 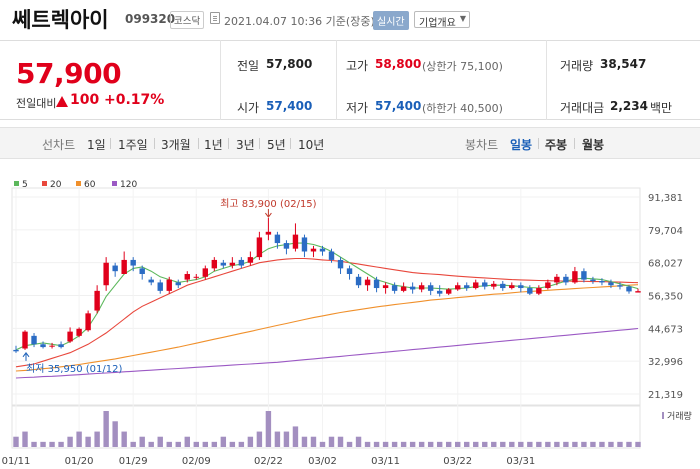 I want to click on prev-close-value: 57,800, so click(x=289, y=64).